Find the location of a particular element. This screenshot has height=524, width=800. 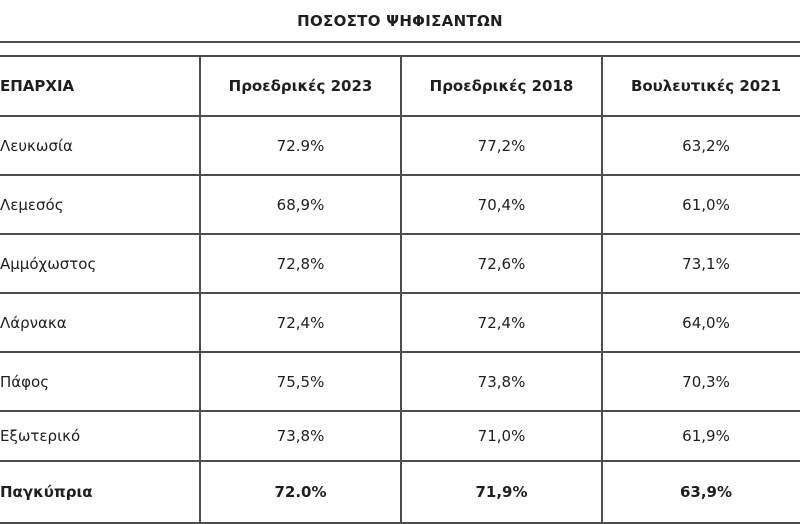

province-cell: Λευκωσία is located at coordinates (100, 145).